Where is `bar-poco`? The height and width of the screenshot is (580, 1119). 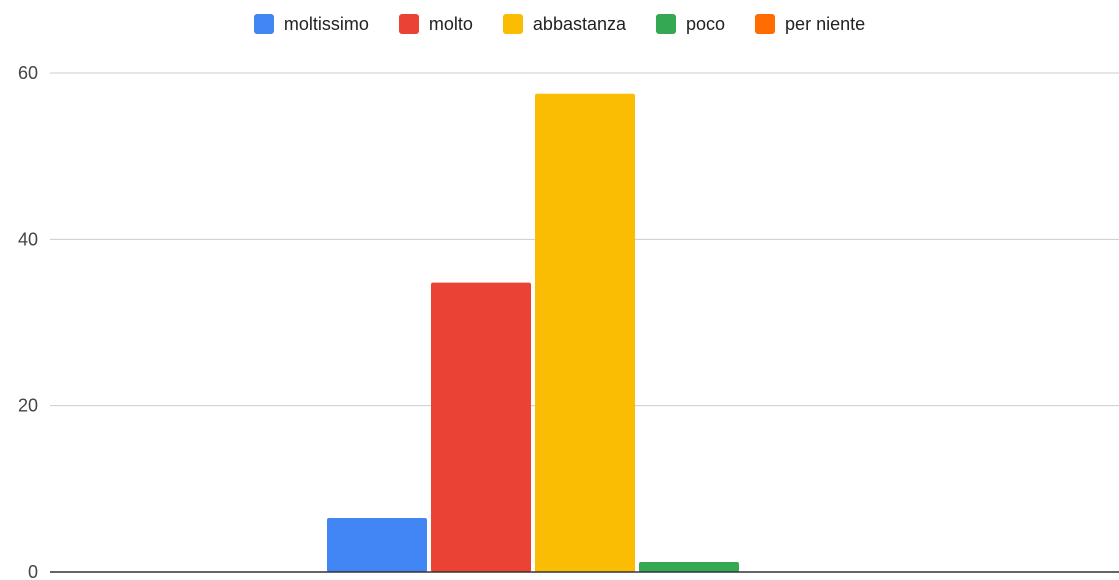 bar-poco is located at coordinates (689, 567).